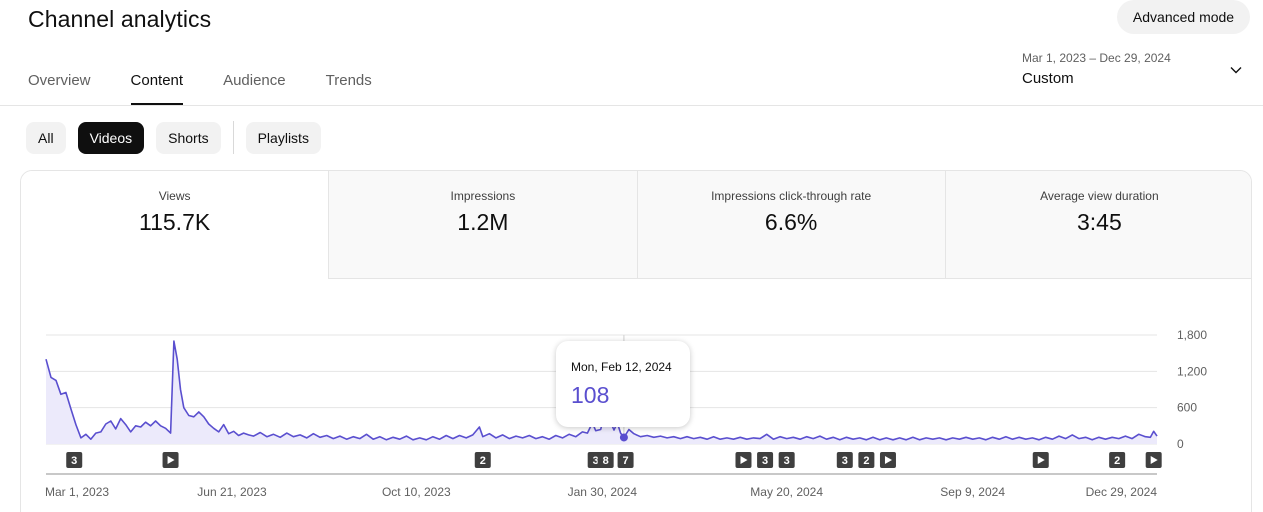 Image resolution: width=1263 pixels, height=512 pixels. What do you see at coordinates (175, 222) in the screenshot?
I see `metric-value: 115.7K` at bounding box center [175, 222].